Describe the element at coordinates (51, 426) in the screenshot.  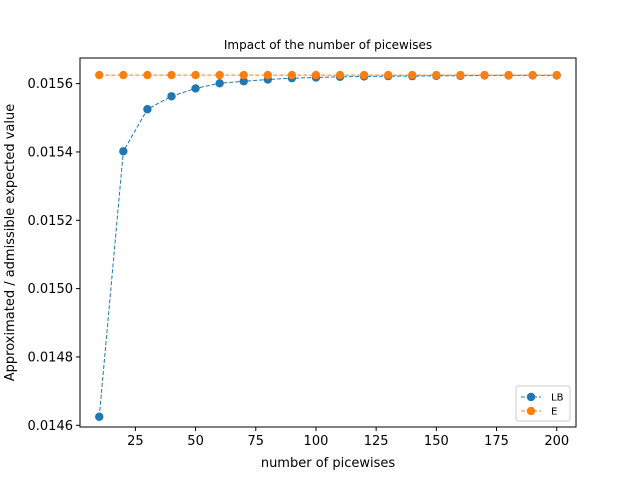
I see `y-tick-label: 0.0146` at that location.